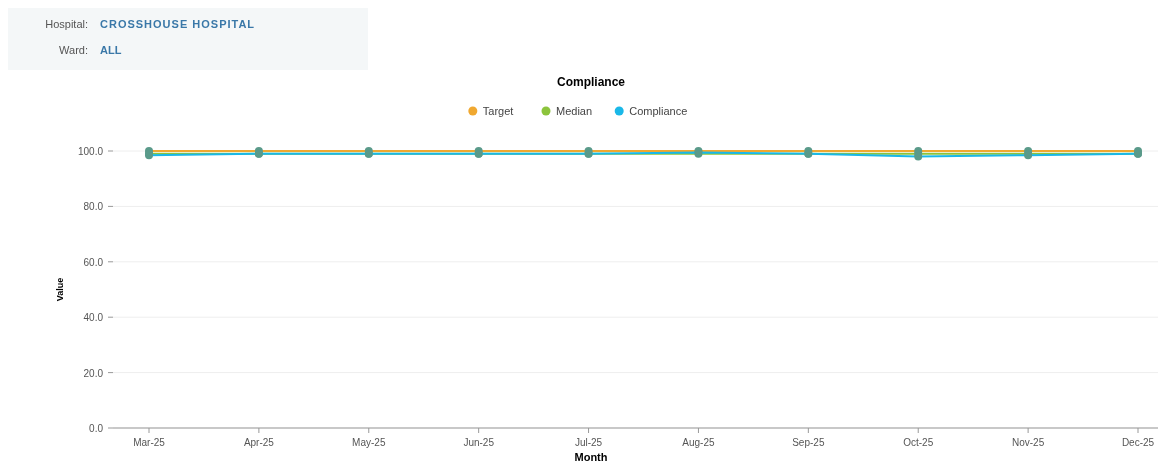  What do you see at coordinates (93, 373) in the screenshot?
I see `y-tick-label: 20.0` at bounding box center [93, 373].